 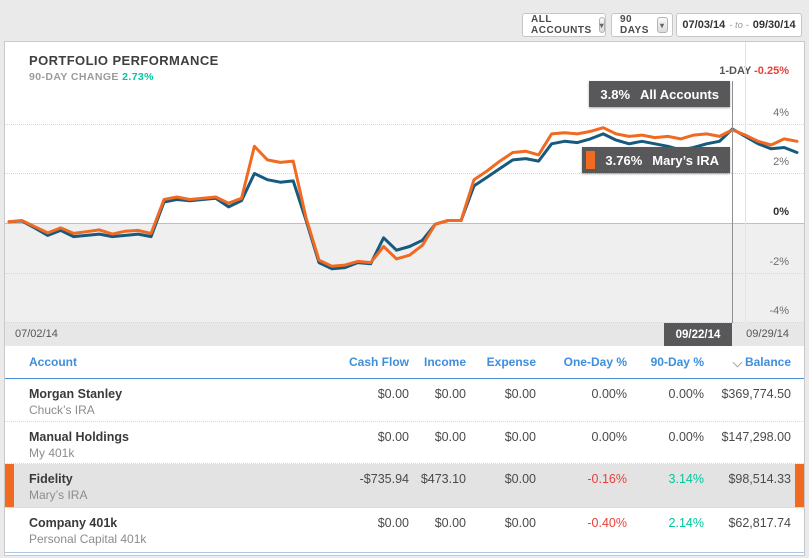 What do you see at coordinates (738, 363) in the screenshot?
I see `sort-chevron-icon` at bounding box center [738, 363].